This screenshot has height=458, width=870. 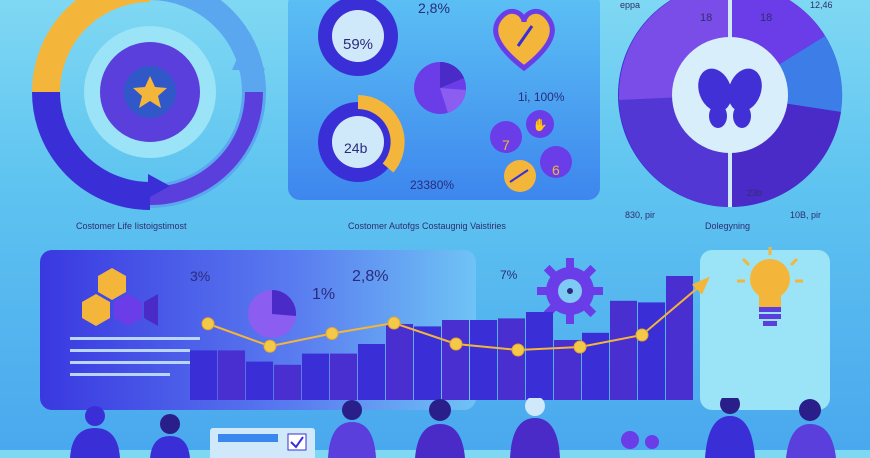 What do you see at coordinates (540, 125) in the screenshot?
I see `hand-icon: ✋` at bounding box center [540, 125].